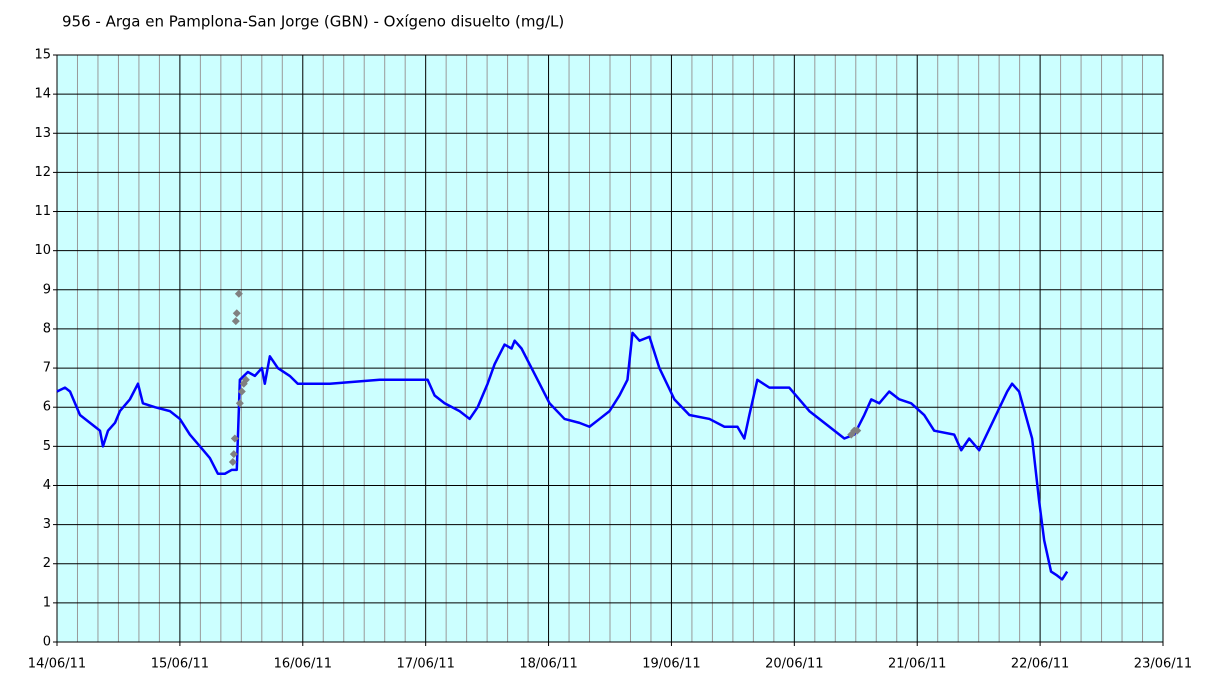 The width and height of the screenshot is (1221, 680). Describe the element at coordinates (42, 211) in the screenshot. I see `y-tick-label: 11` at that location.